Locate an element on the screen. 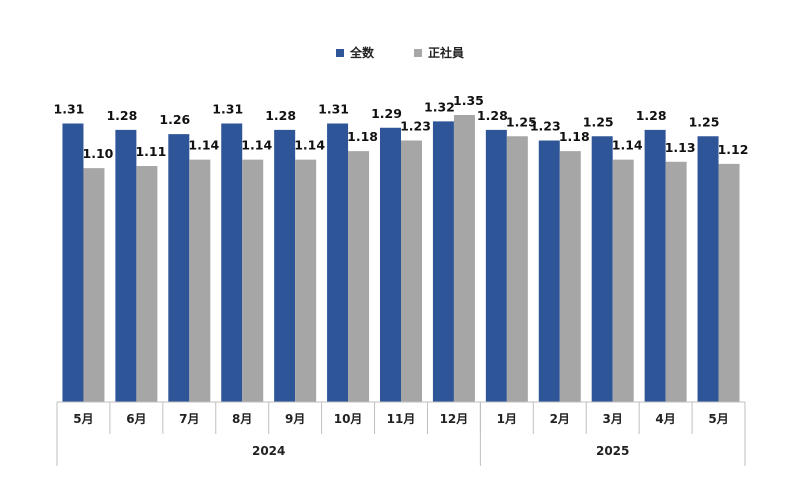  category-label: 12月 is located at coordinates (454, 419).